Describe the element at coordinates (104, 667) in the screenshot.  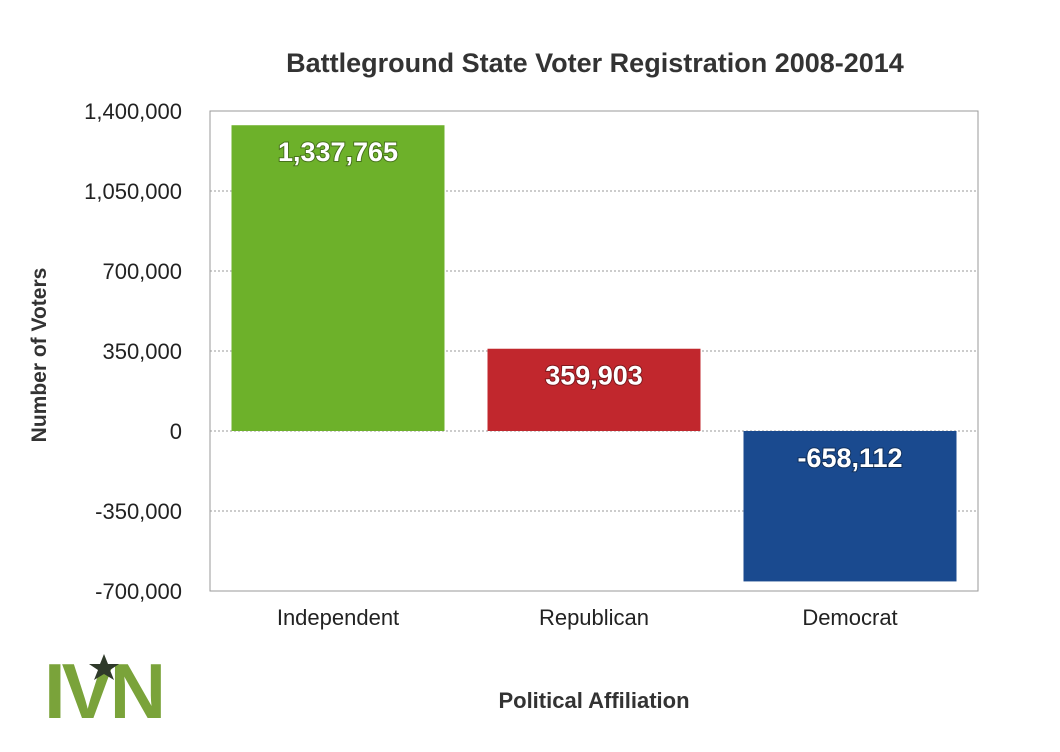
I see `star-icon` at that location.